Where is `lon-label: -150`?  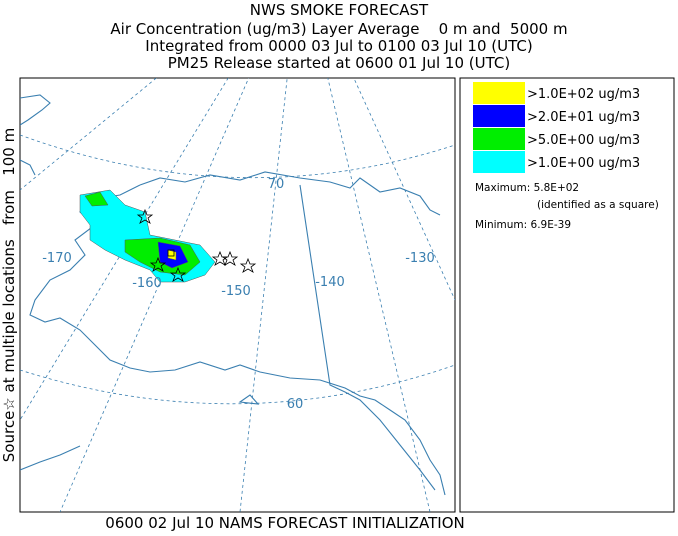 lon-label: -150 is located at coordinates (236, 291).